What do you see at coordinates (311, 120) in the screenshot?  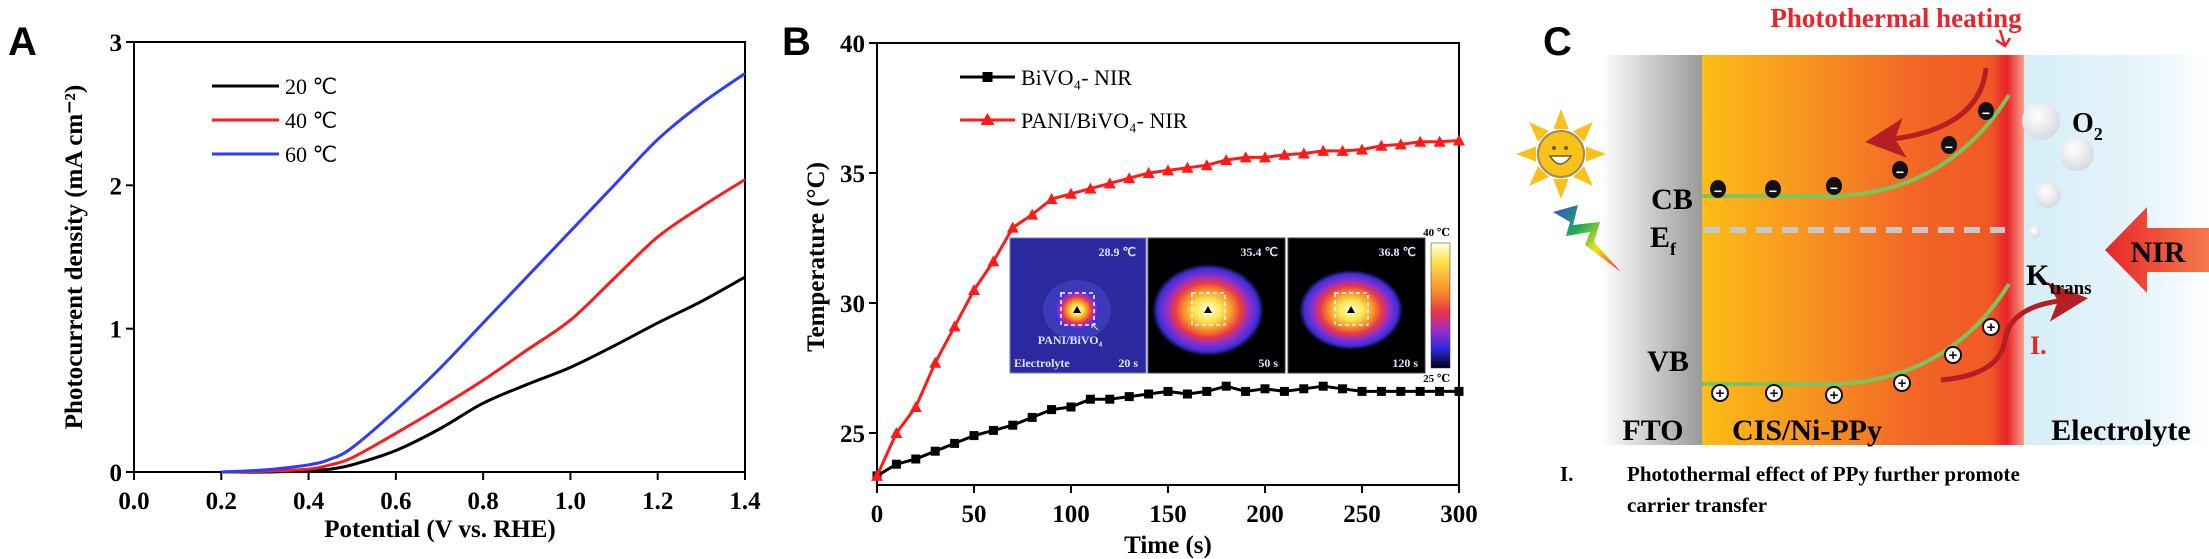 I see `legend-label: 40 ℃` at bounding box center [311, 120].